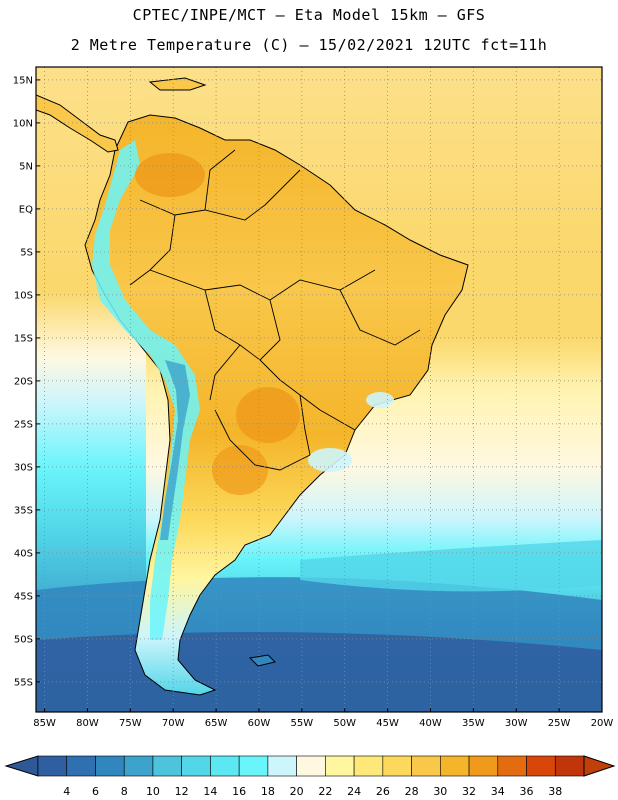 The width and height of the screenshot is (618, 800). Describe the element at coordinates (175, 450) in the screenshot. I see `andes-high-peaks` at that location.